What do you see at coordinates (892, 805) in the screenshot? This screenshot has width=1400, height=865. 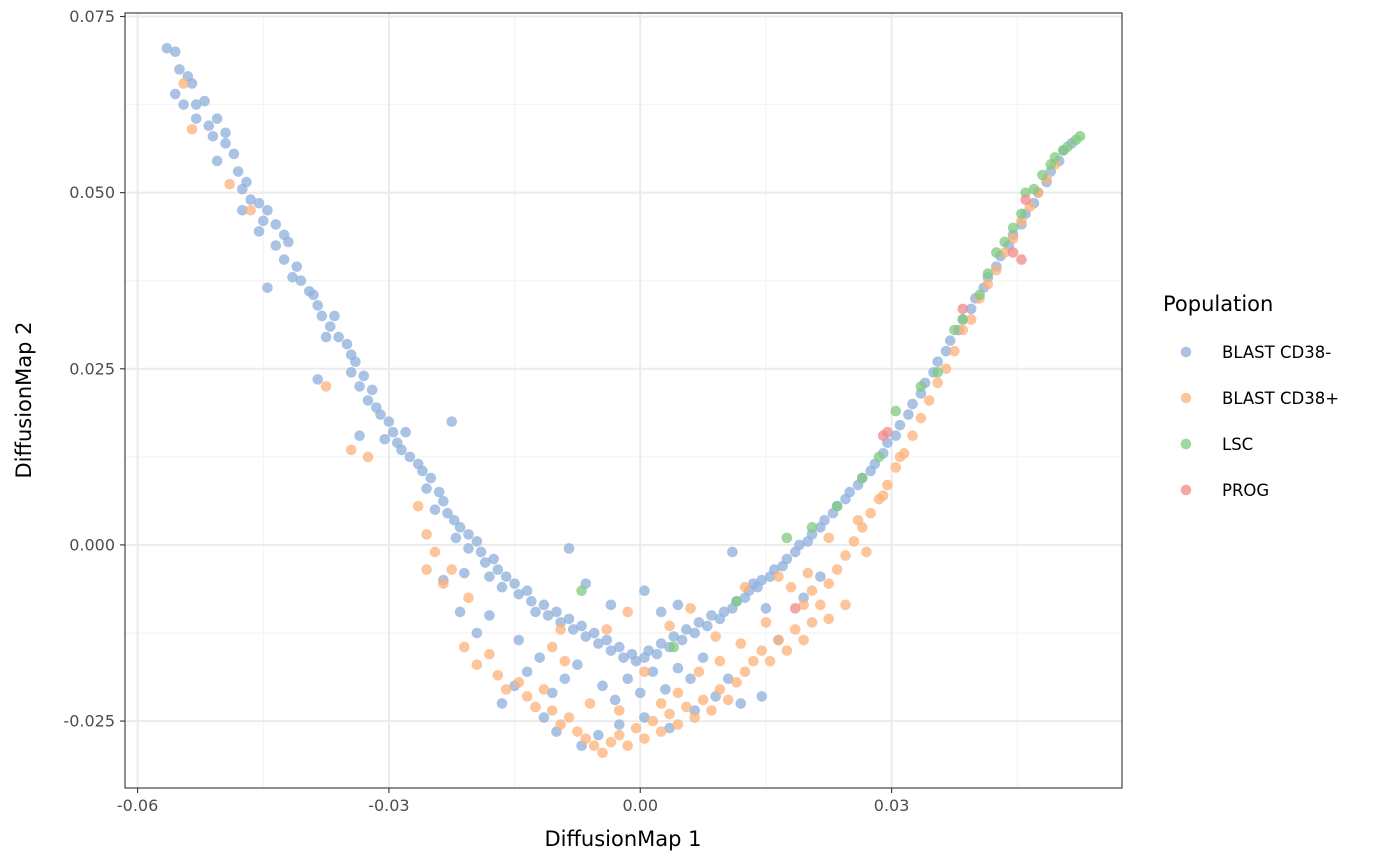 I see `x-tick-label: 0.03` at bounding box center [892, 805].